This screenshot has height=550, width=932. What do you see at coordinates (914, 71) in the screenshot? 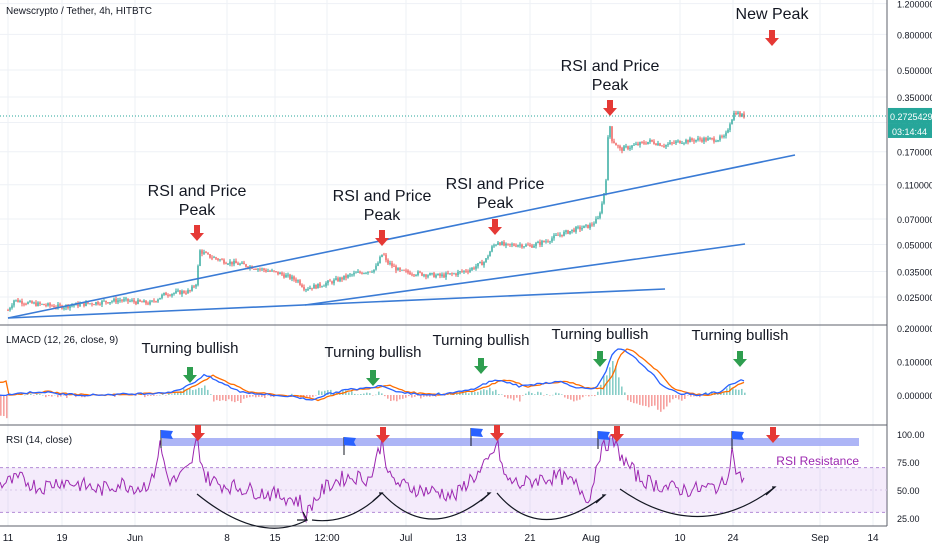
I see `price-tick-label: 0.5000000` at bounding box center [914, 71].